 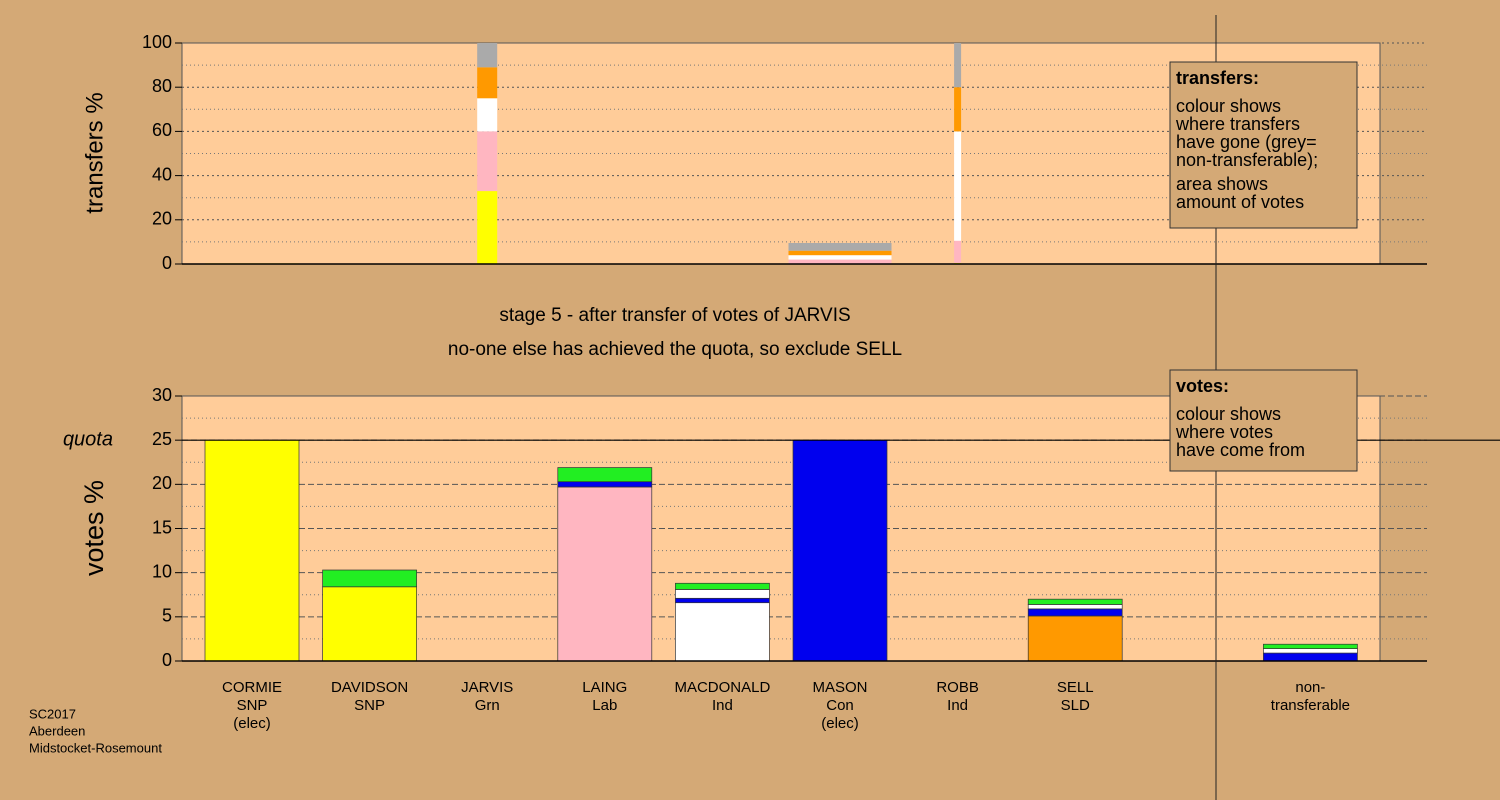 I want to click on x-tick-label: JARVIS, so click(x=487, y=687).